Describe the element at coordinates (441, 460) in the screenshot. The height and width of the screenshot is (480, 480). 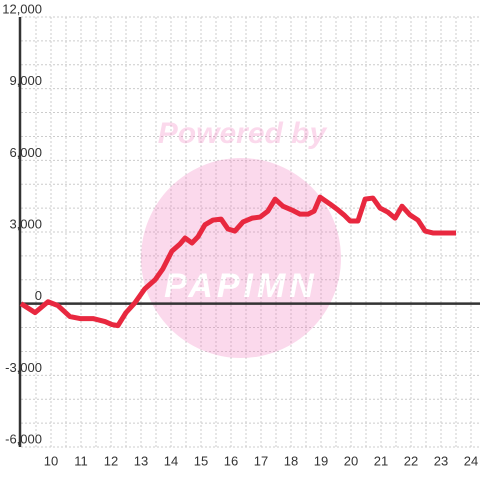
I see `x-tick-label: 23` at that location.